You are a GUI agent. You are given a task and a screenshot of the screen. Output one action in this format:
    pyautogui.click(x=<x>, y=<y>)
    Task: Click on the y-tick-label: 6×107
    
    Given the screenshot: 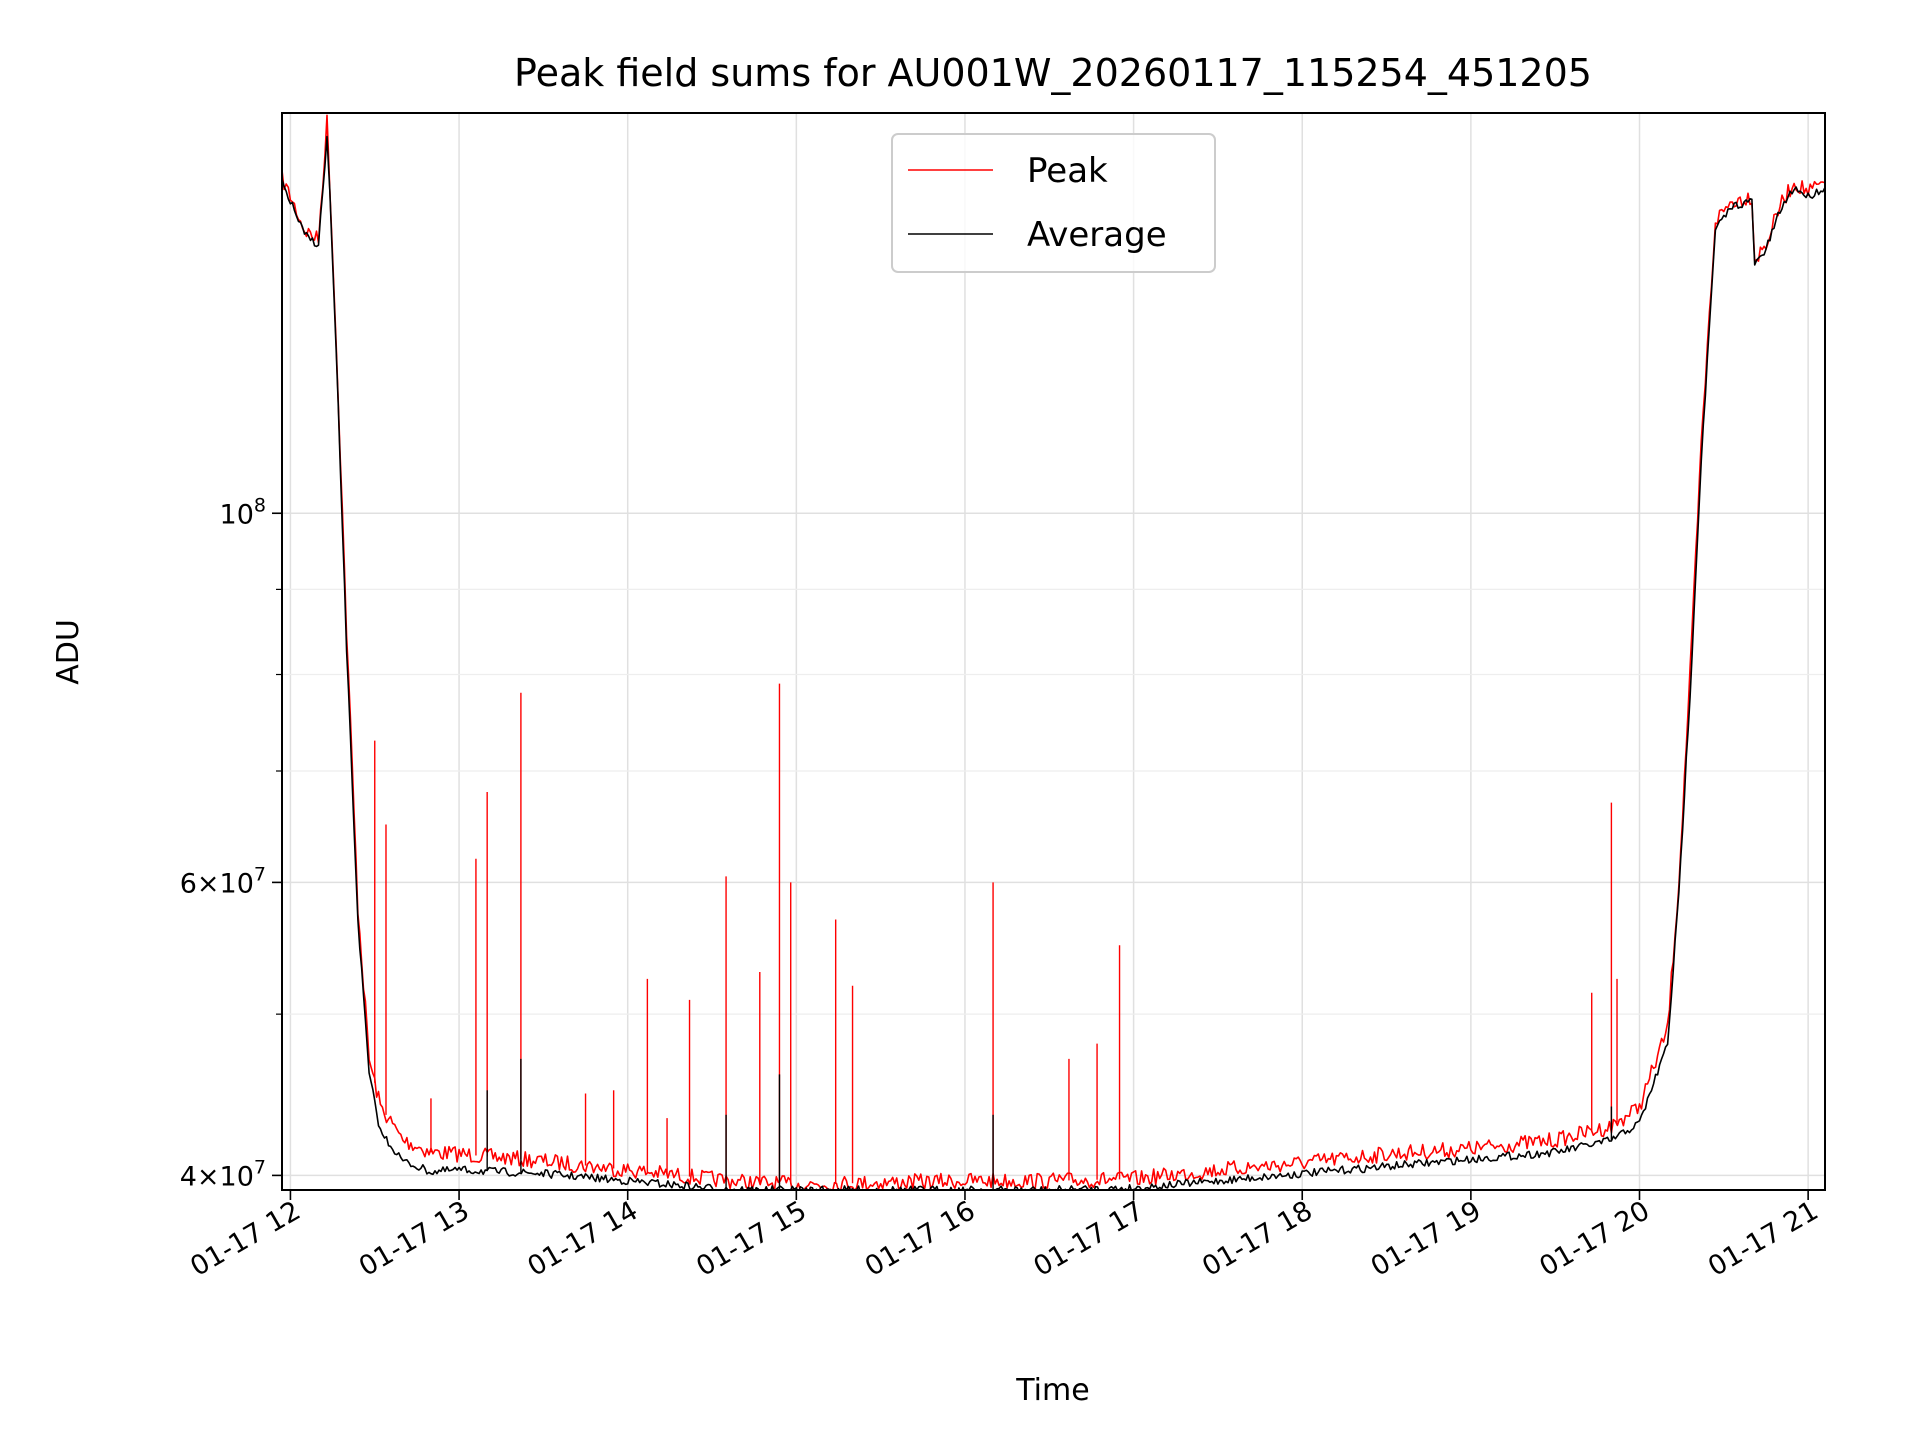 What is the action you would take?
    pyautogui.click(x=223, y=881)
    